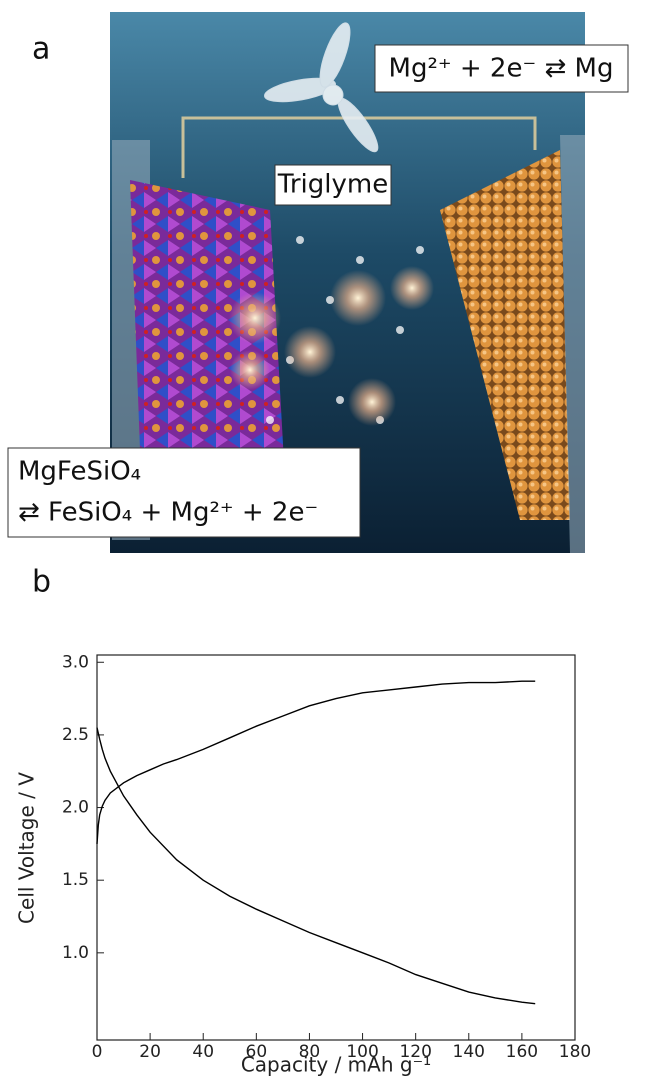  What do you see at coordinates (75, 953) in the screenshot?
I see `y-tick-label: 1.0` at bounding box center [75, 953].